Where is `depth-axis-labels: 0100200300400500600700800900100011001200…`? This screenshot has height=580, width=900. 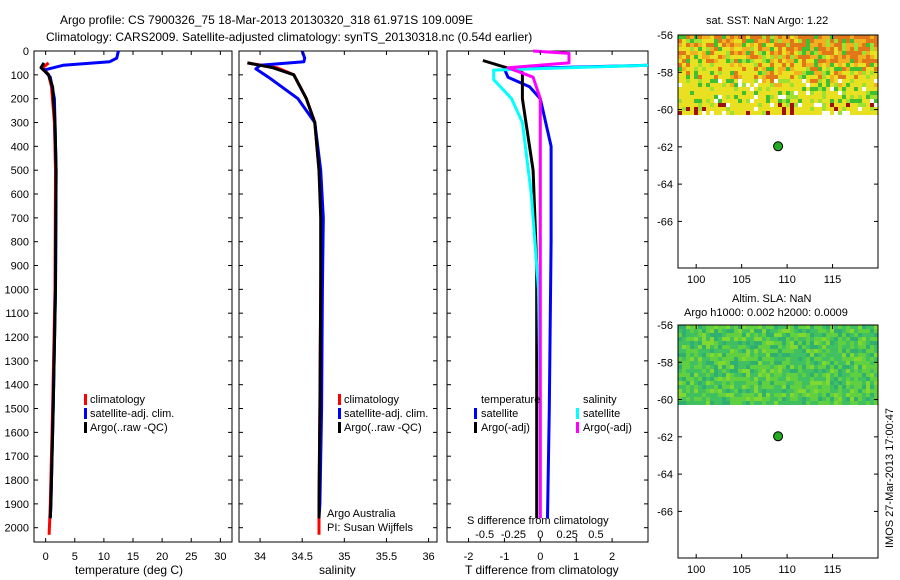
depth-axis-labels: 0100200300400500600700800900100011001200… is located at coordinates (17, 290).